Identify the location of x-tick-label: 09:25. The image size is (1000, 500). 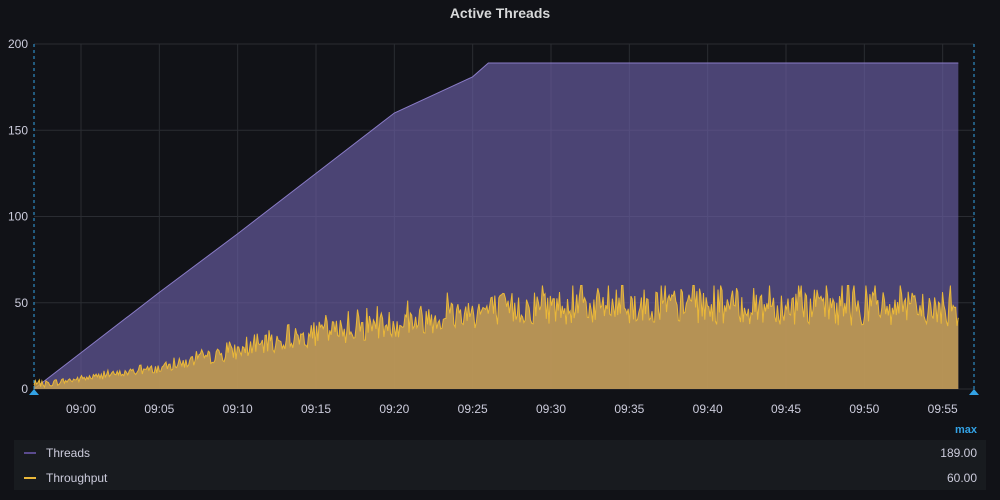
(473, 409).